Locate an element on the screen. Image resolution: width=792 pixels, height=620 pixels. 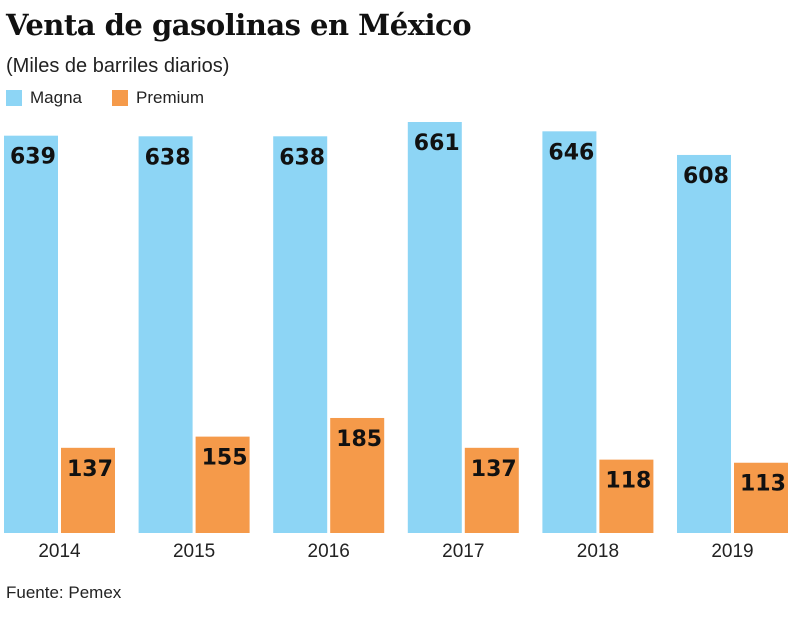
legend-item-magna: Magna is located at coordinates (44, 98).